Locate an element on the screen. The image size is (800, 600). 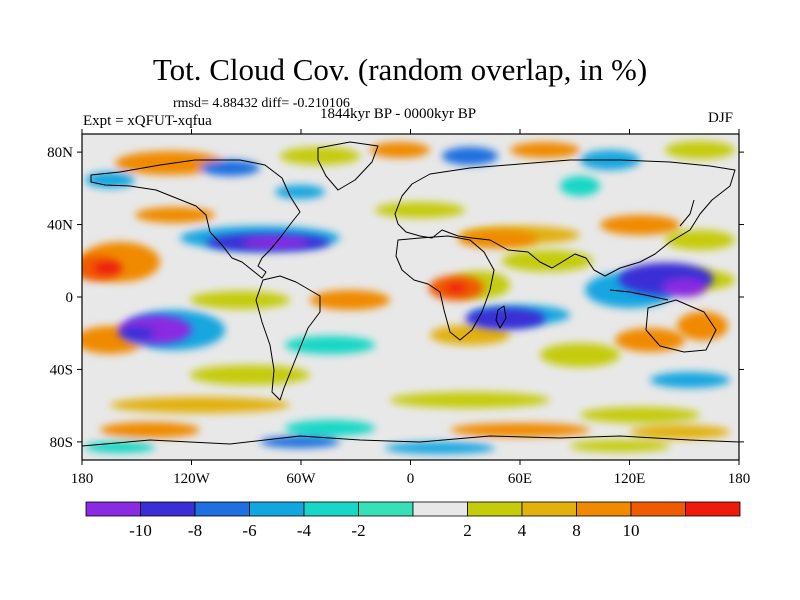
season-label: DJF is located at coordinates (721, 118).